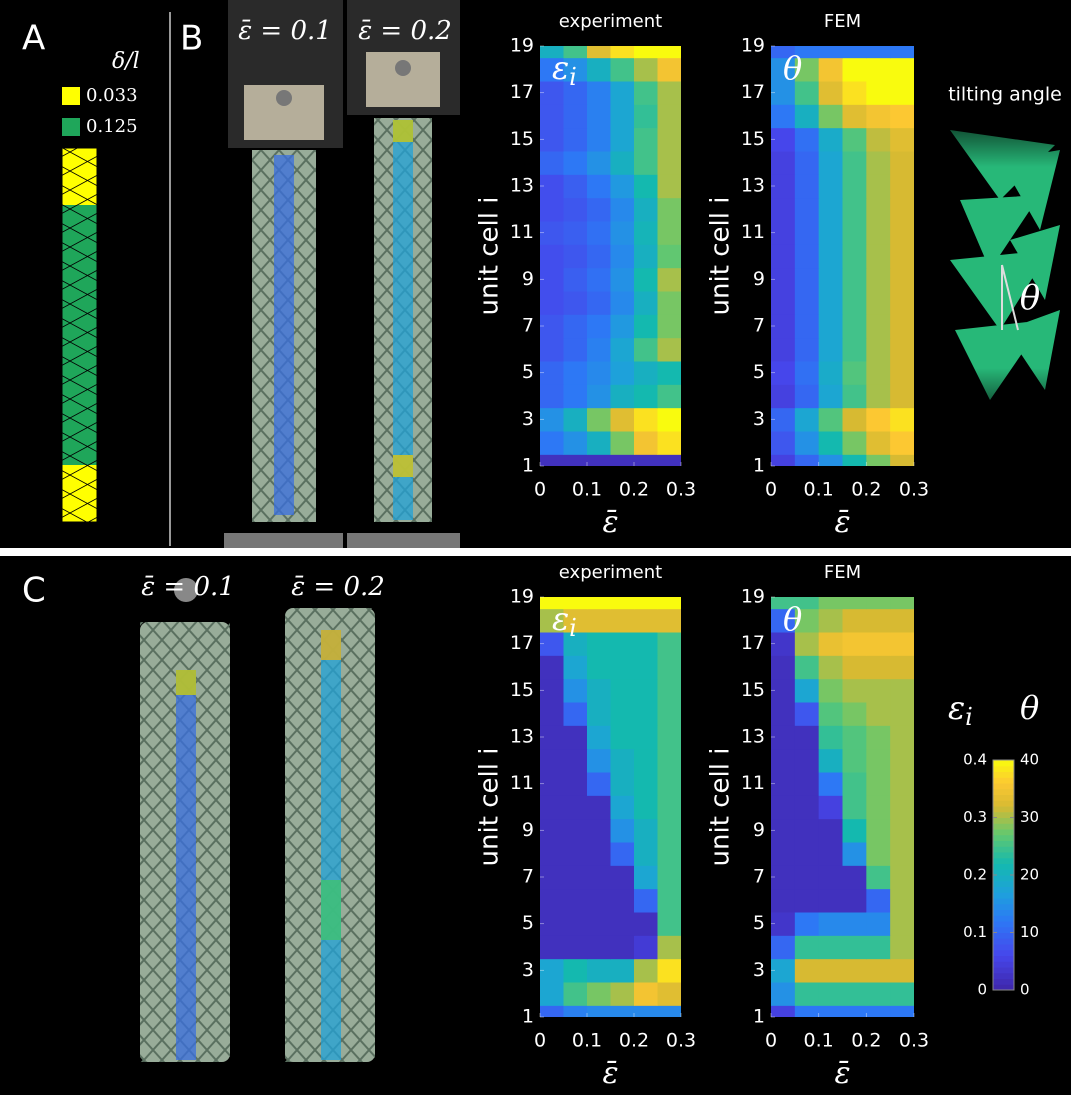 The image size is (1071, 1095). I want to click on colorbar-tick-label: 0.4, so click(975, 760).